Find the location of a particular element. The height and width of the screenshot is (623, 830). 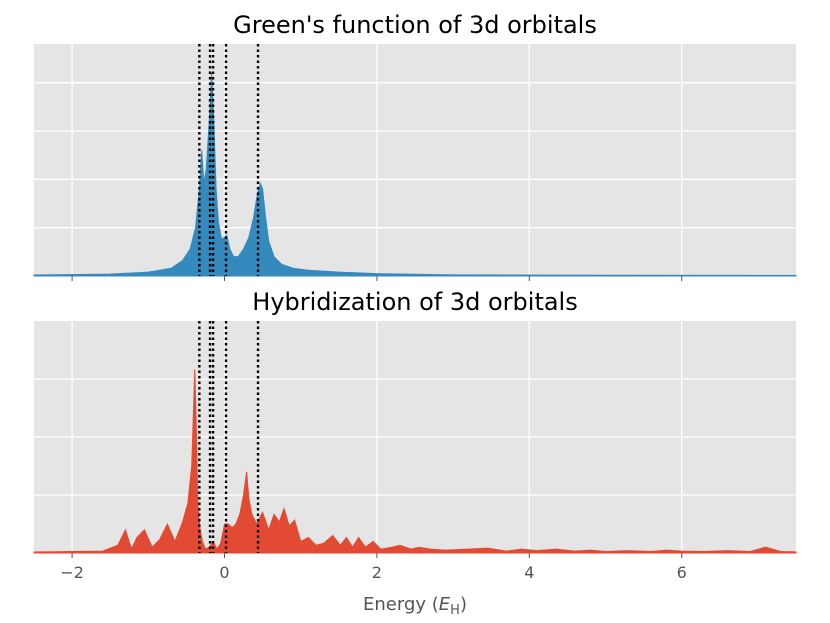

x-tick-marks: −2 0 2 4 6 is located at coordinates (373, 567).